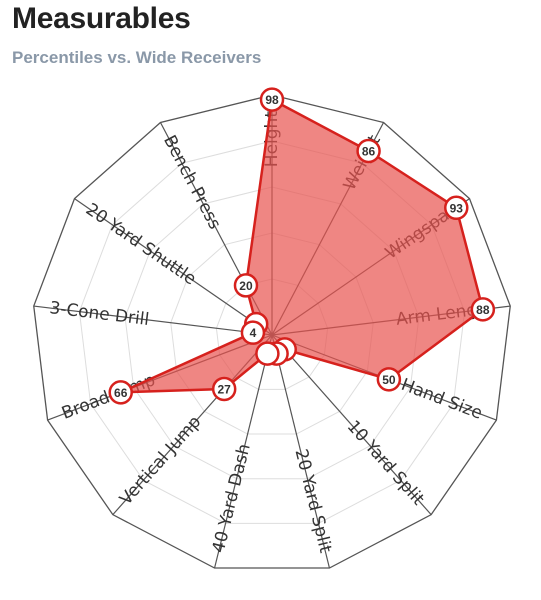  I want to click on data-point: 93, so click(456, 208).